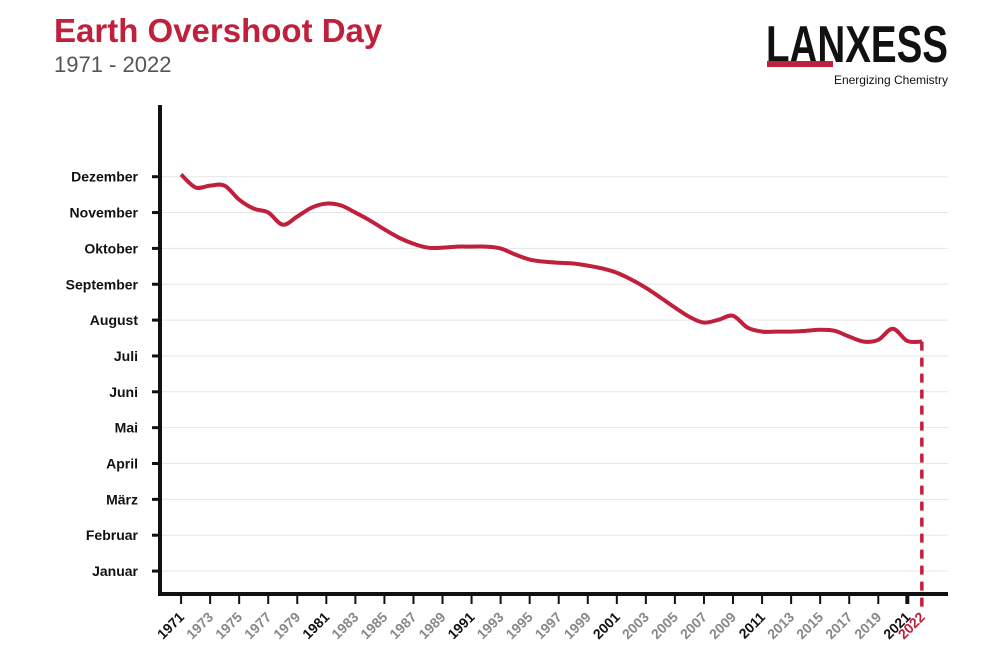 This screenshot has height=672, width=1000. I want to click on x-tick-label: 1999, so click(577, 625).